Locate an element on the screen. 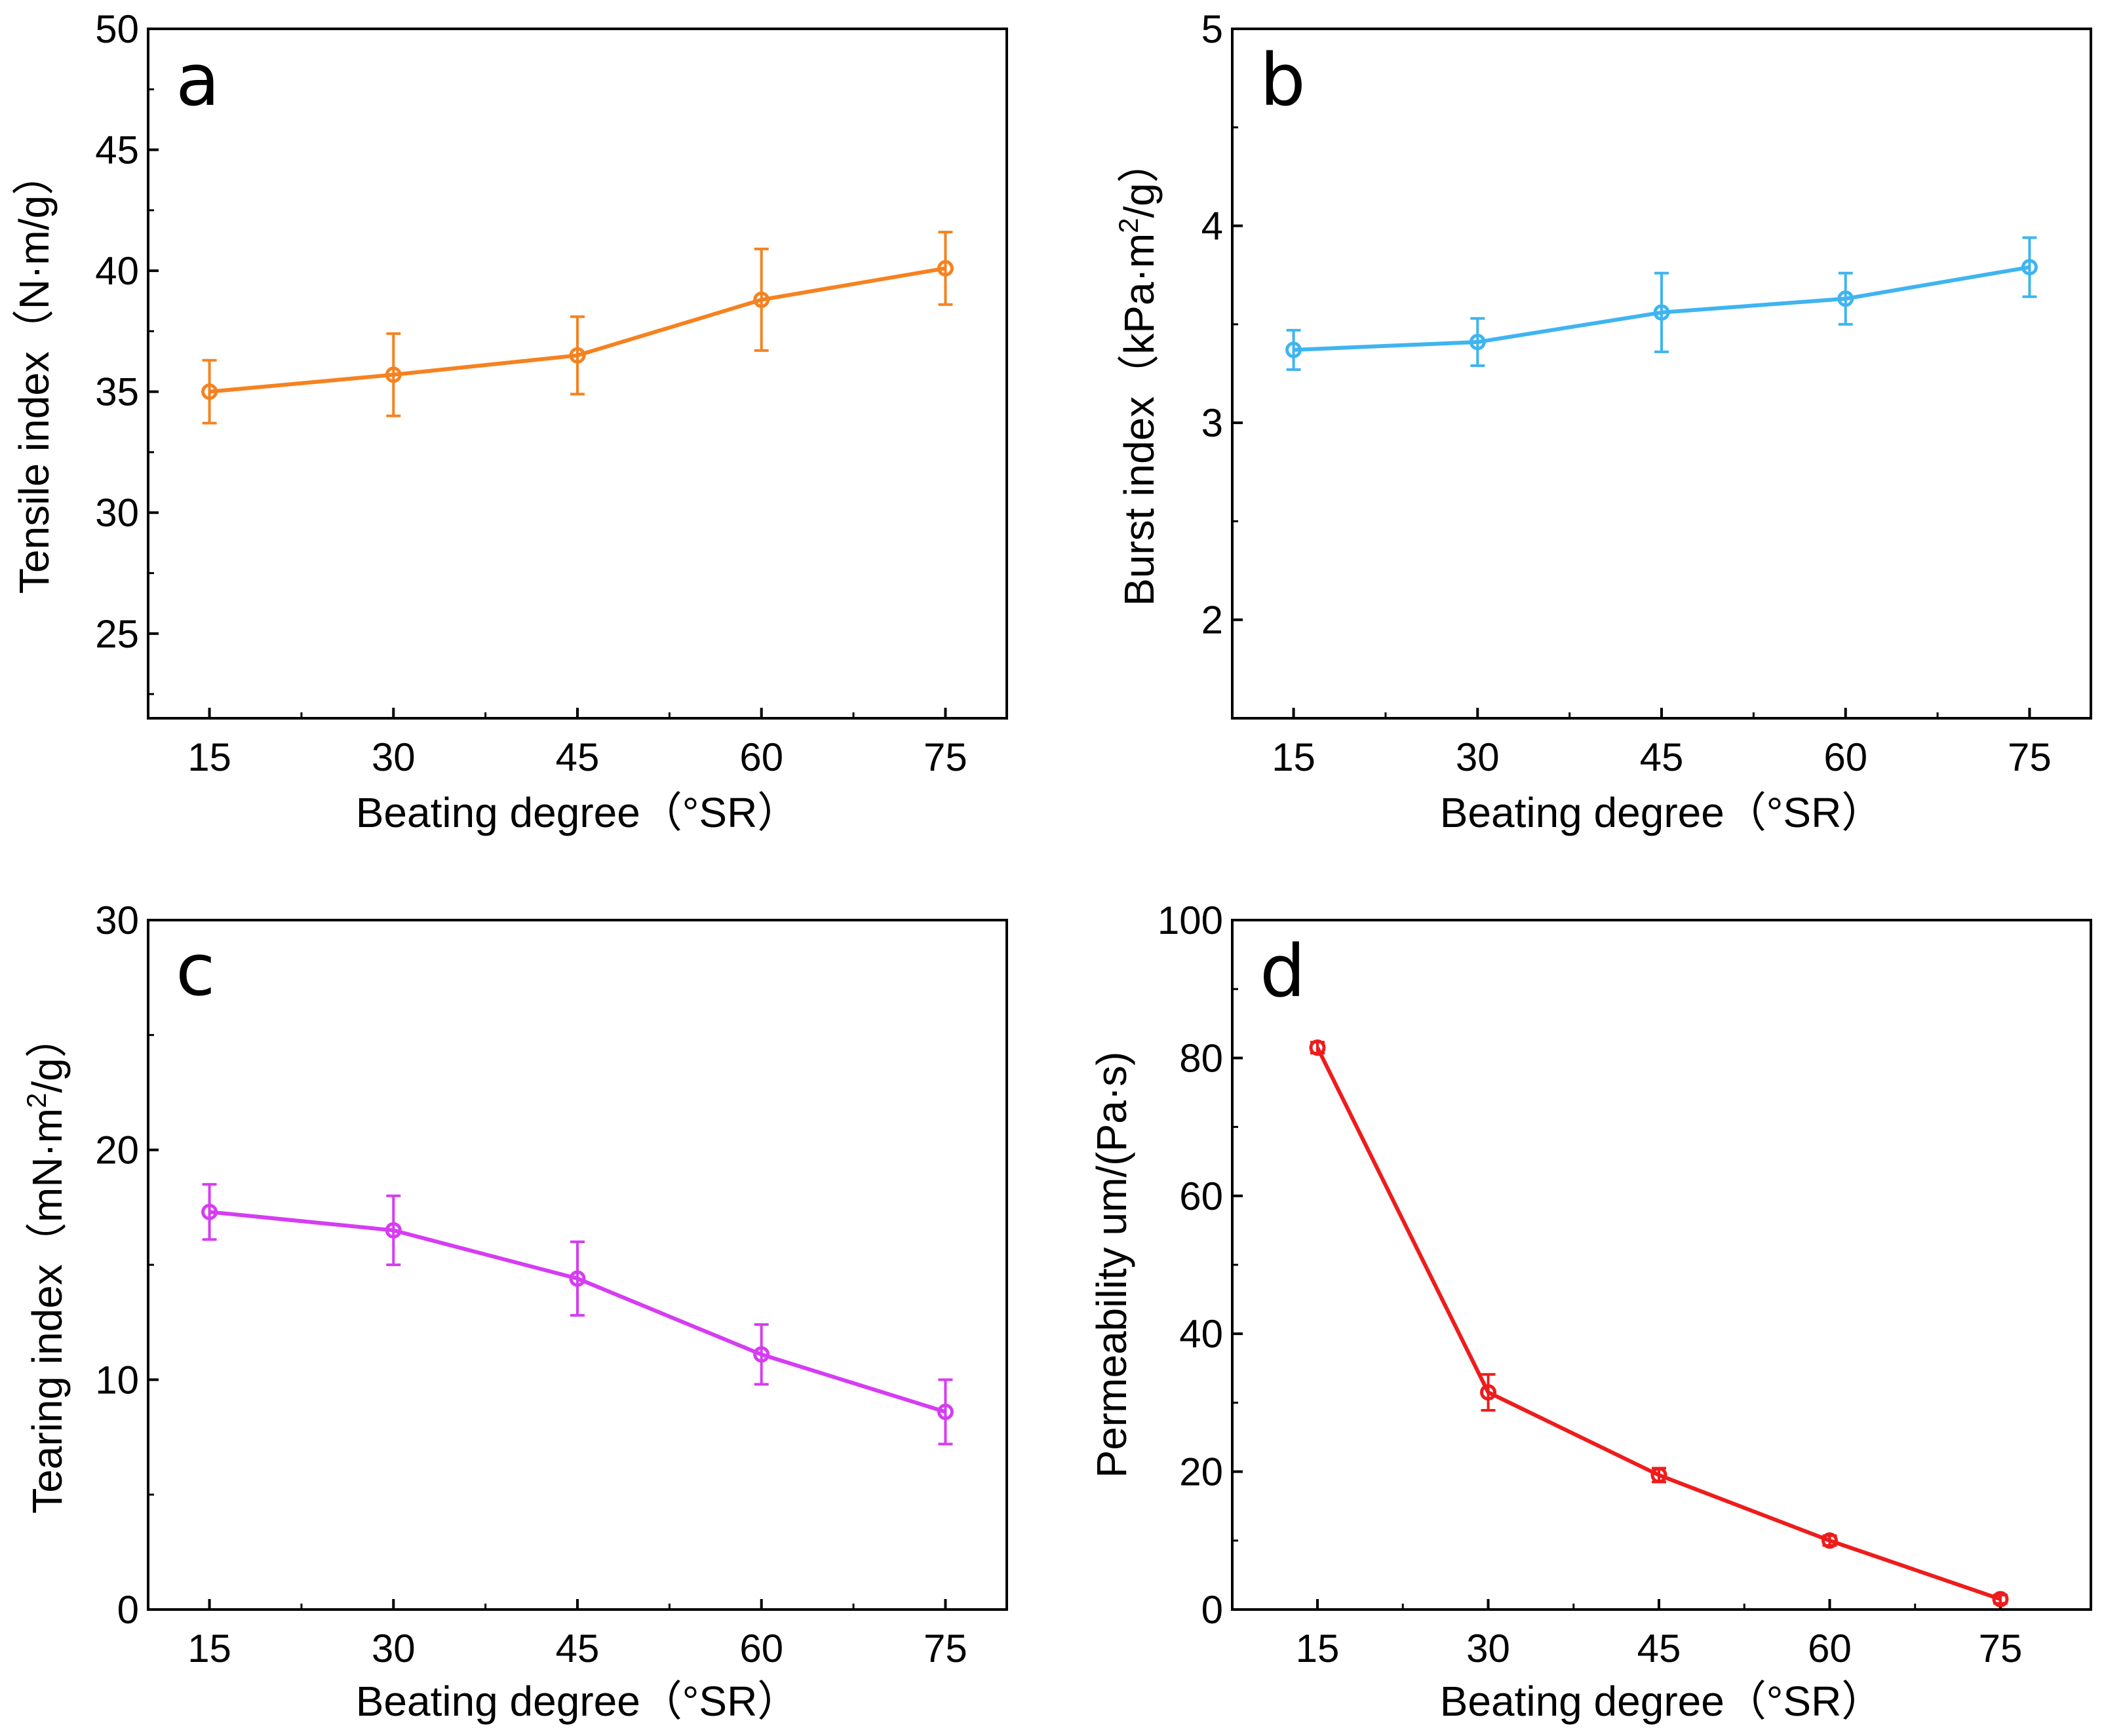  series-b is located at coordinates (1661, 303).